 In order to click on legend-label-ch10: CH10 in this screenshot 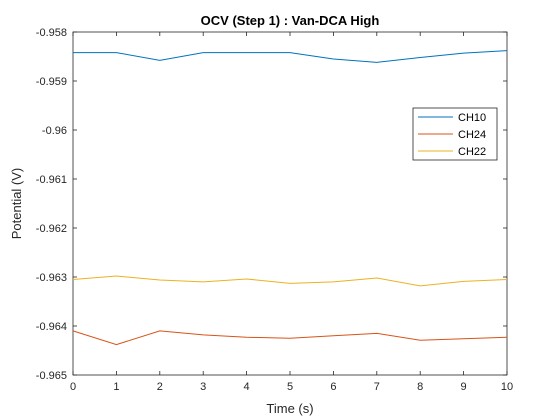, I will do `click(472, 118)`.